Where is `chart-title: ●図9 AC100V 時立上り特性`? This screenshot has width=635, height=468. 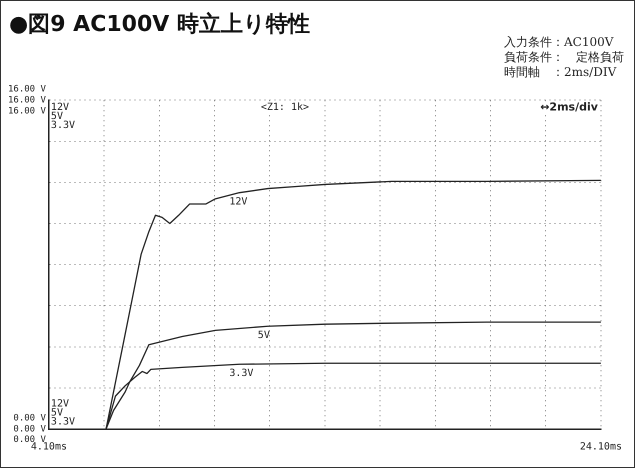
chart-title: ●図9 AC100V 時立上り特性 is located at coordinates (159, 24).